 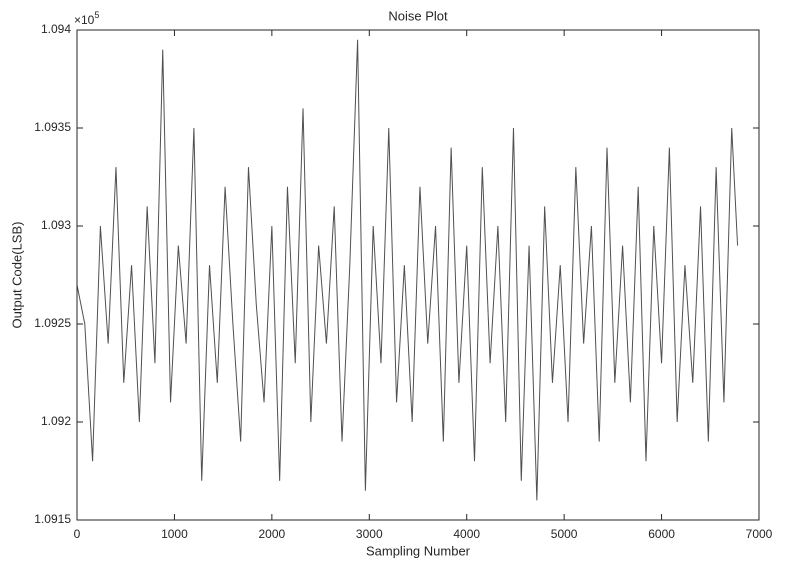 I want to click on y-axis-label: Output Code(LSB), so click(x=16, y=275).